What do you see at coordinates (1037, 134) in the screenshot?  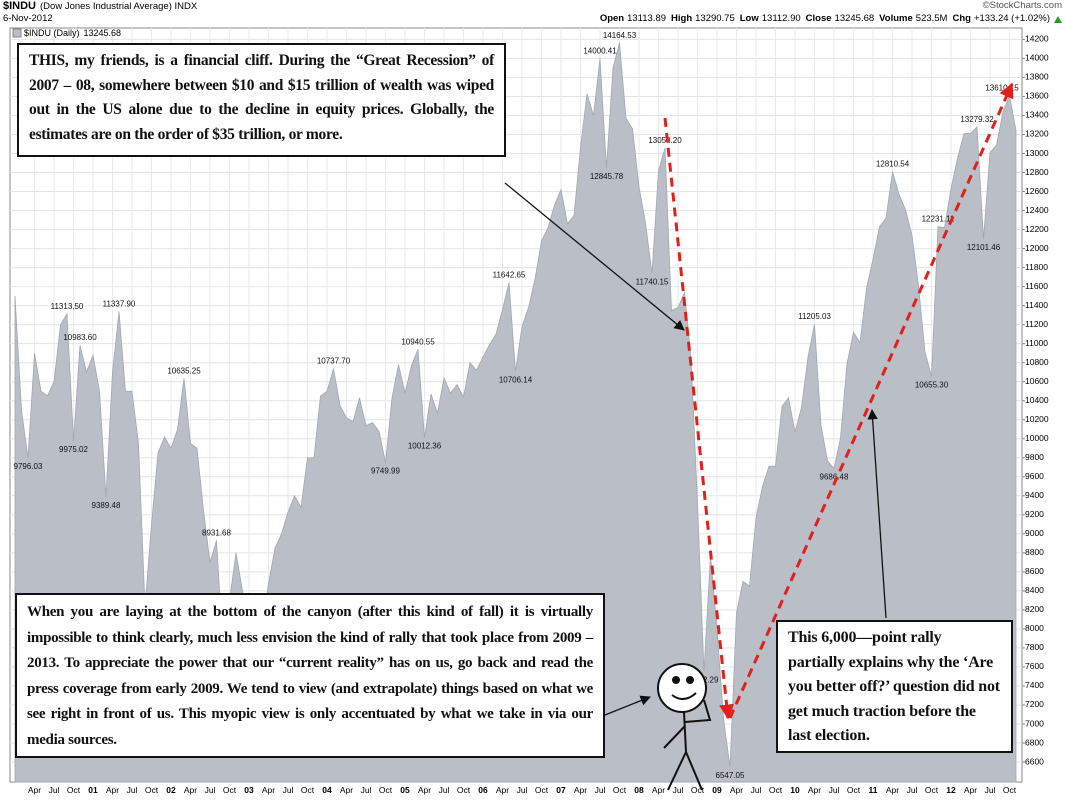 I see `y-tick-label: 13200` at bounding box center [1037, 134].